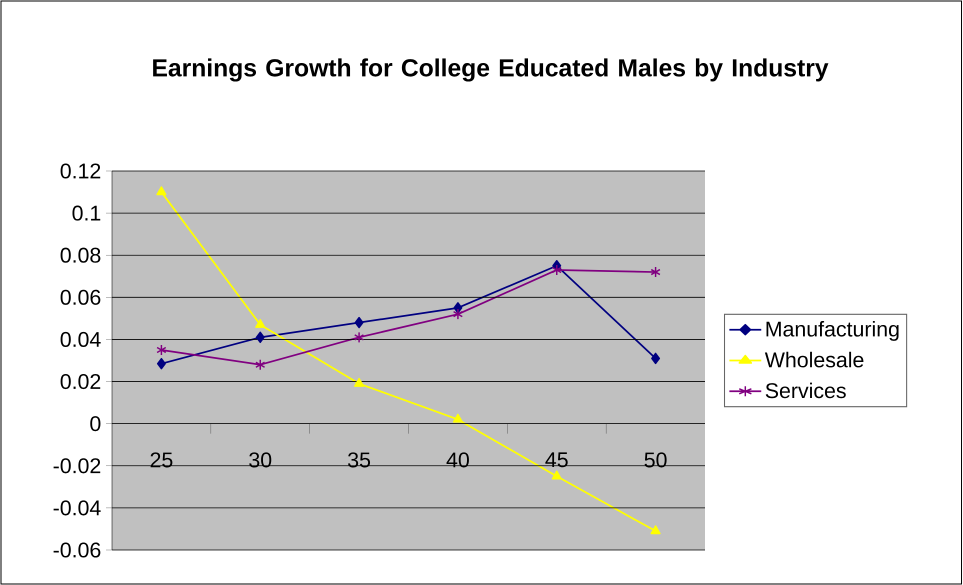 The image size is (963, 585). What do you see at coordinates (457, 460) in the screenshot?
I see `x-tick-label: 40` at bounding box center [457, 460].